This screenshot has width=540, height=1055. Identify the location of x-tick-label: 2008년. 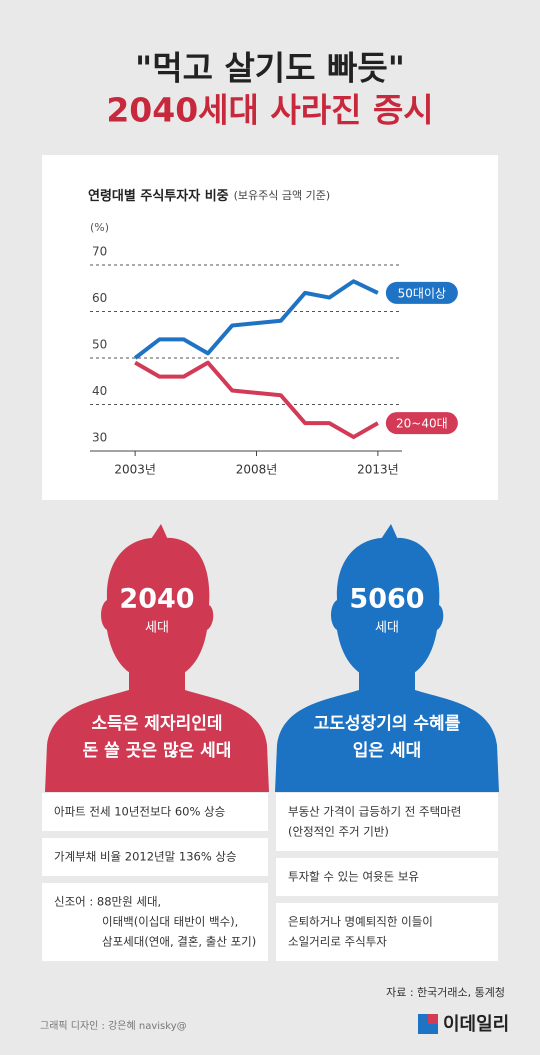
(257, 470).